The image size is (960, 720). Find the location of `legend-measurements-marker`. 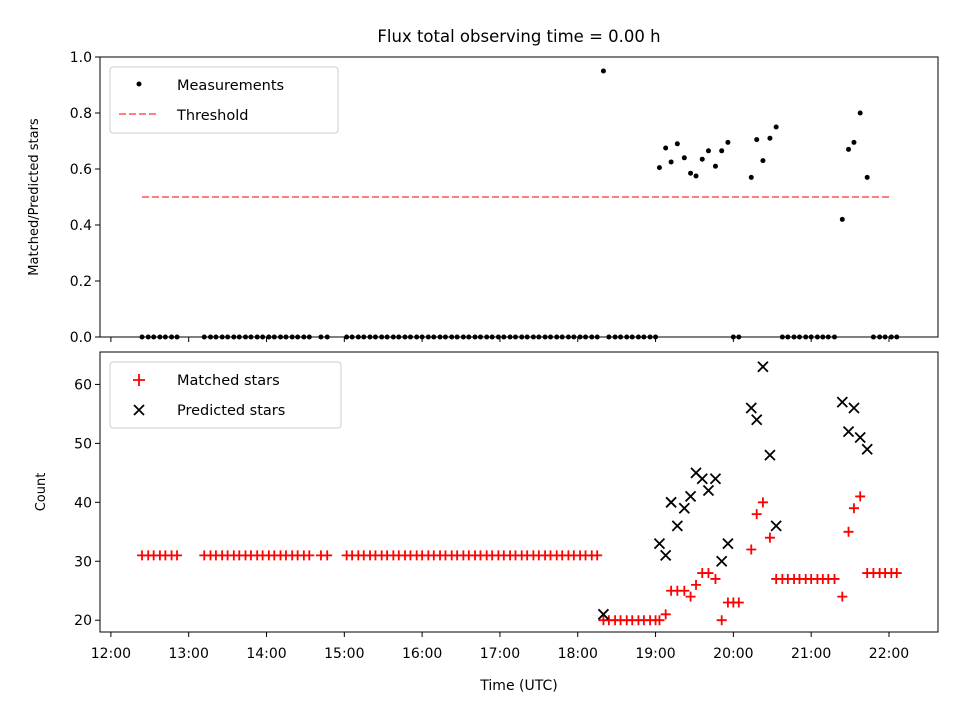

legend-measurements-marker is located at coordinates (139, 84).